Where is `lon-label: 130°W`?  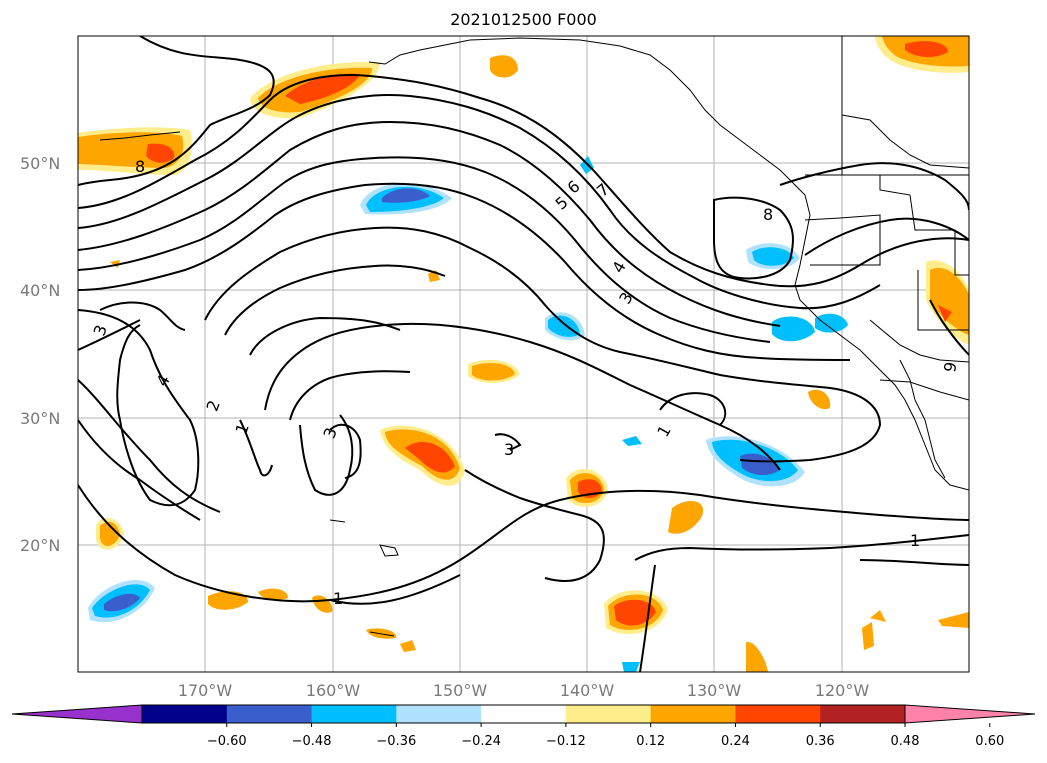 lon-label: 130°W is located at coordinates (714, 690).